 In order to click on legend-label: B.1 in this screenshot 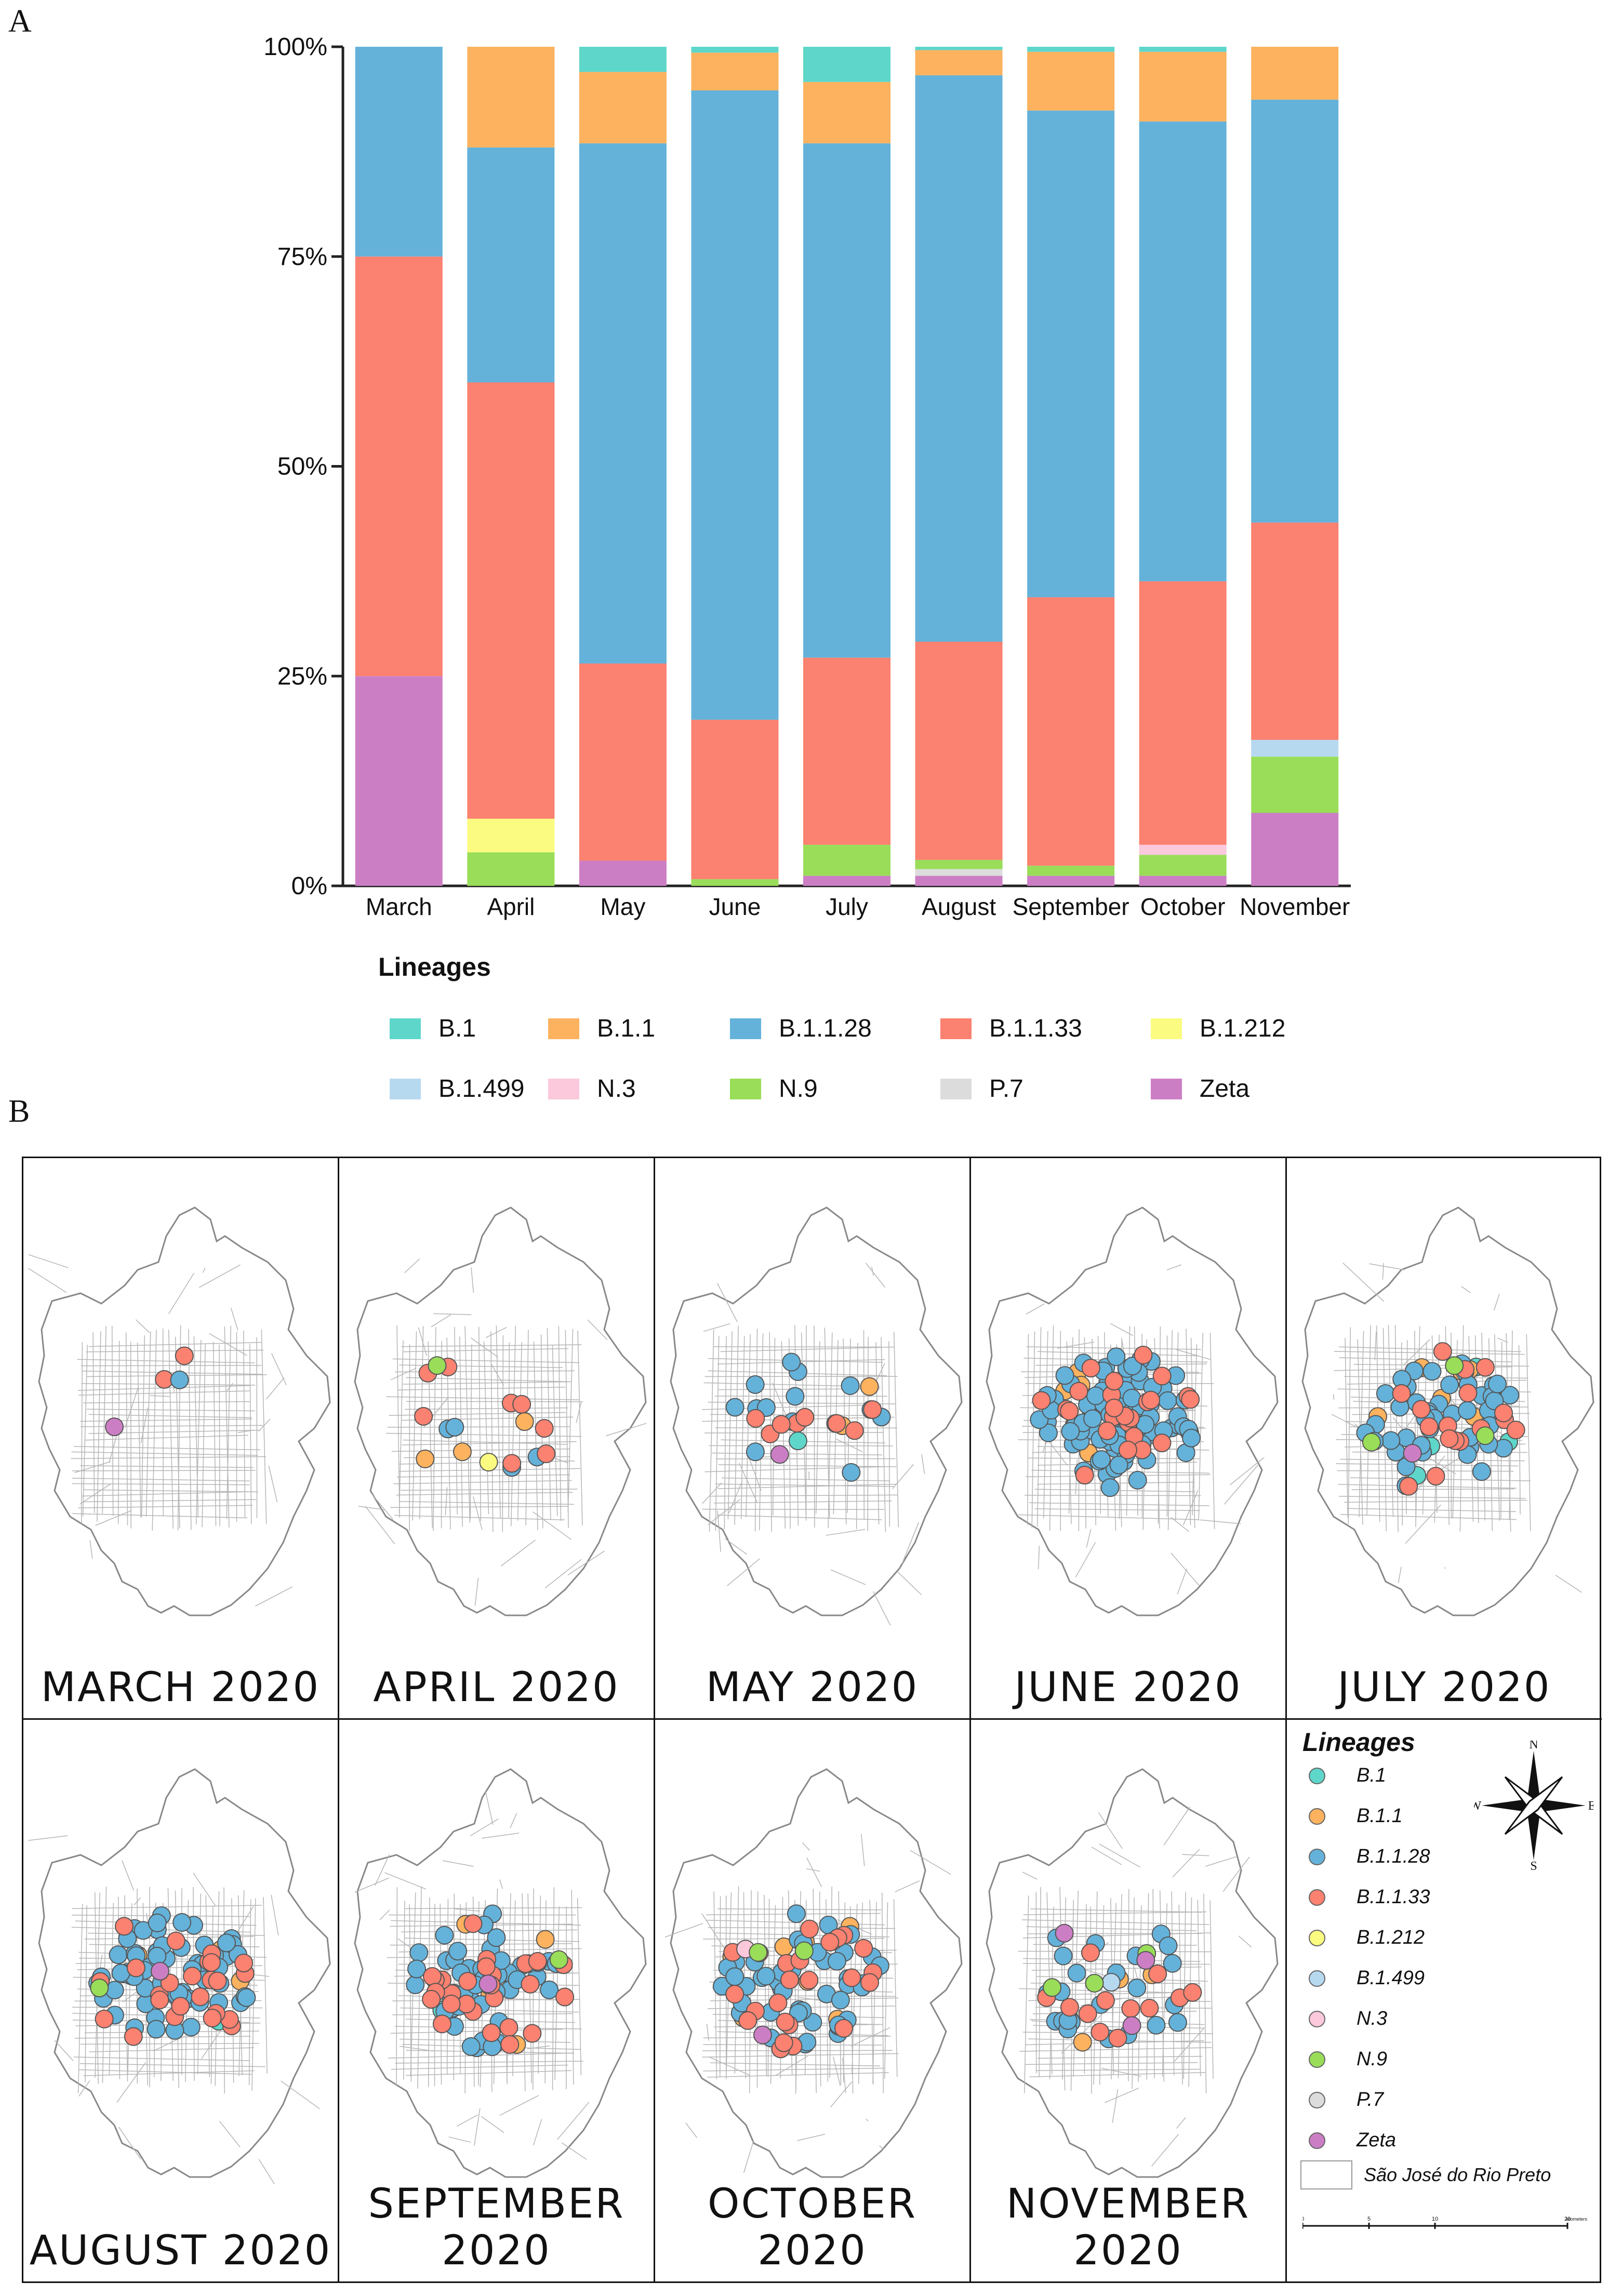, I will do `click(457, 1028)`.